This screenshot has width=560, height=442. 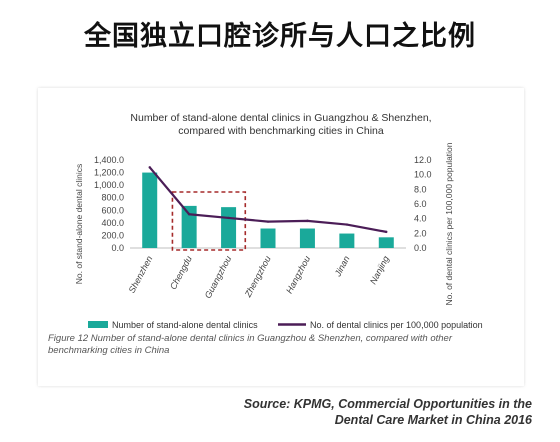 I want to click on y-tick-label: 800.0, so click(x=112, y=198).